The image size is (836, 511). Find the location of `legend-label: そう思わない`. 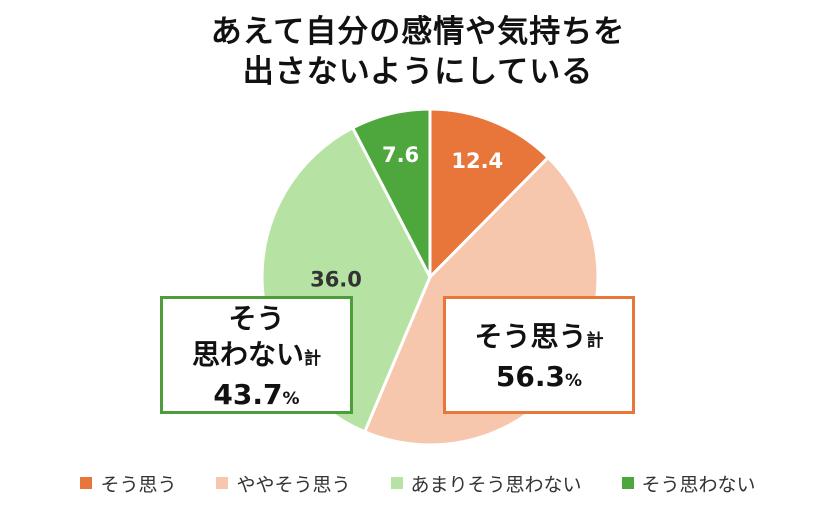

legend-label: そう思わない is located at coordinates (698, 484).